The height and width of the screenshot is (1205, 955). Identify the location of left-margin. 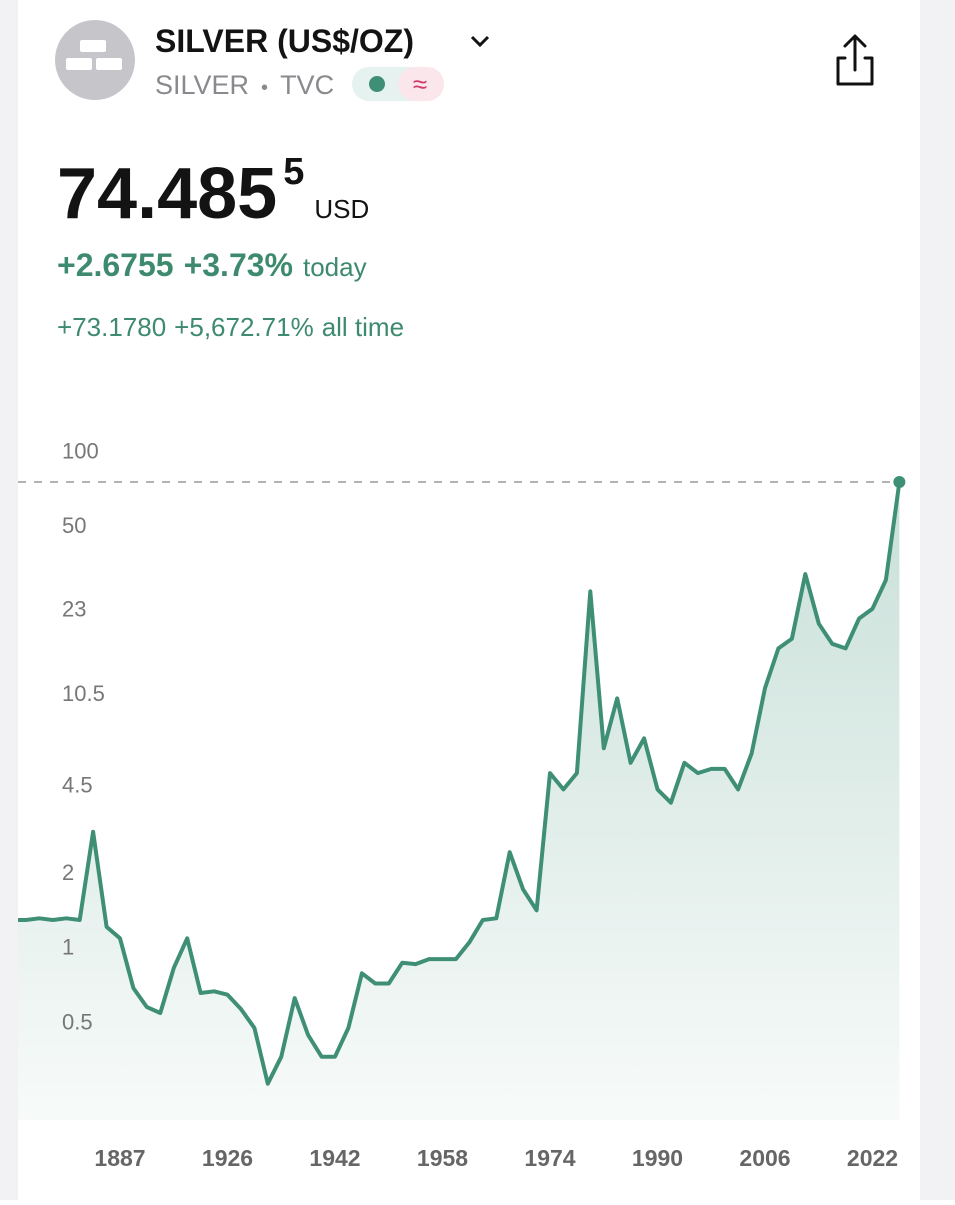
(9, 600).